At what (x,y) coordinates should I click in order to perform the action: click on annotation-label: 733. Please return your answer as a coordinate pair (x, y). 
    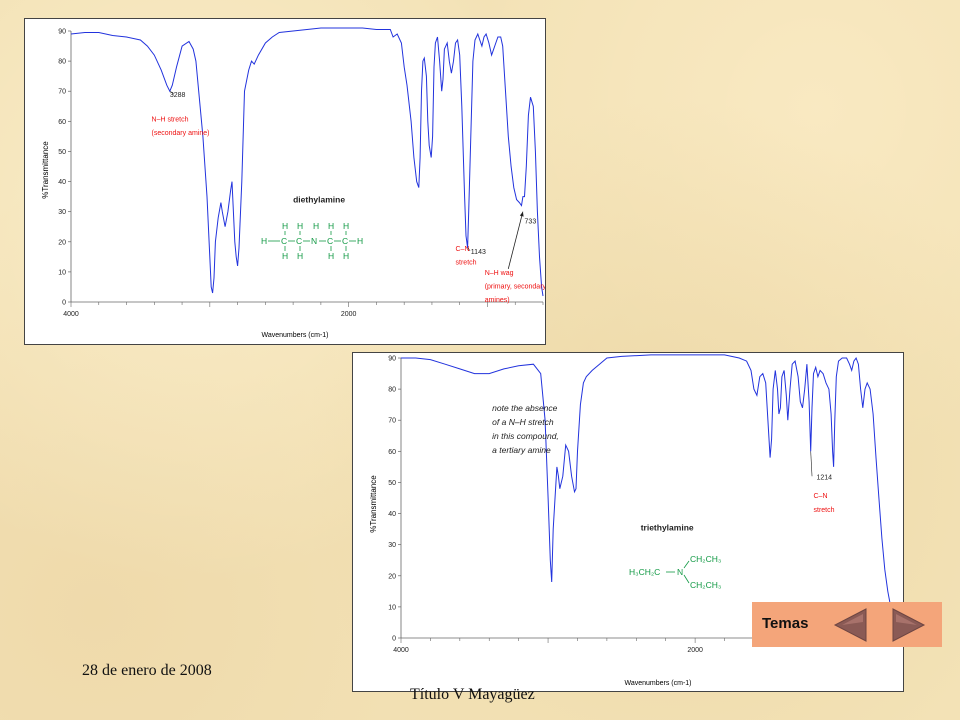
    Looking at the image, I should click on (531, 222).